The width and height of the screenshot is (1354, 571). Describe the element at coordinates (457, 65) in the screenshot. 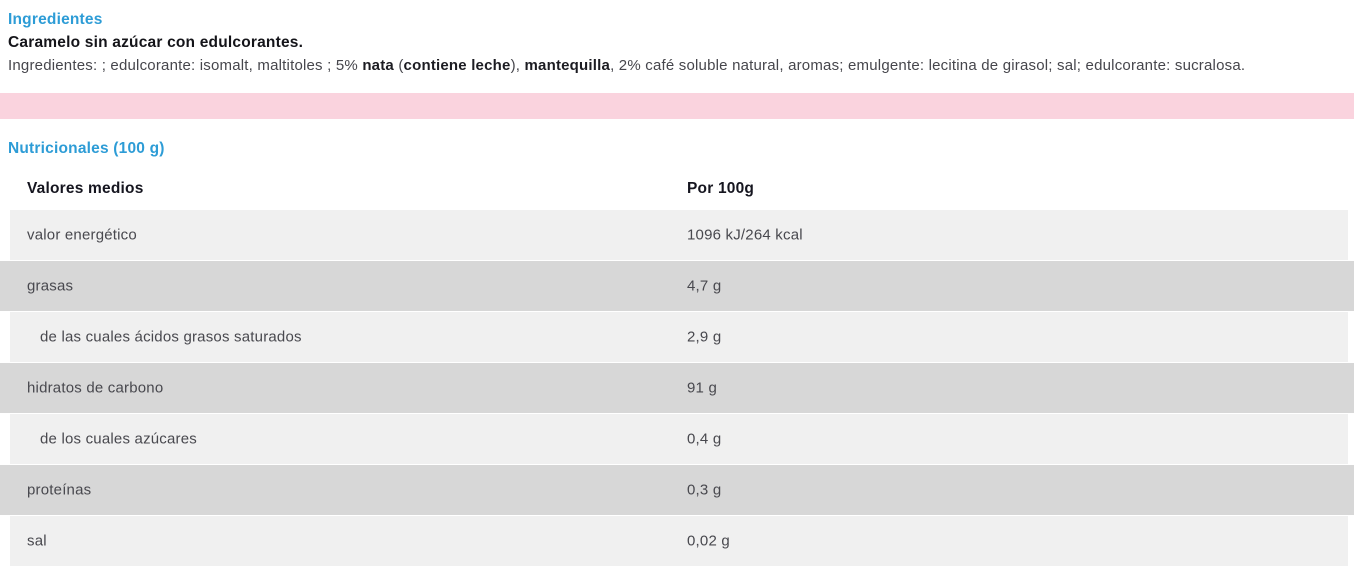

I see `ingredient-allergen: contiene leche` at that location.